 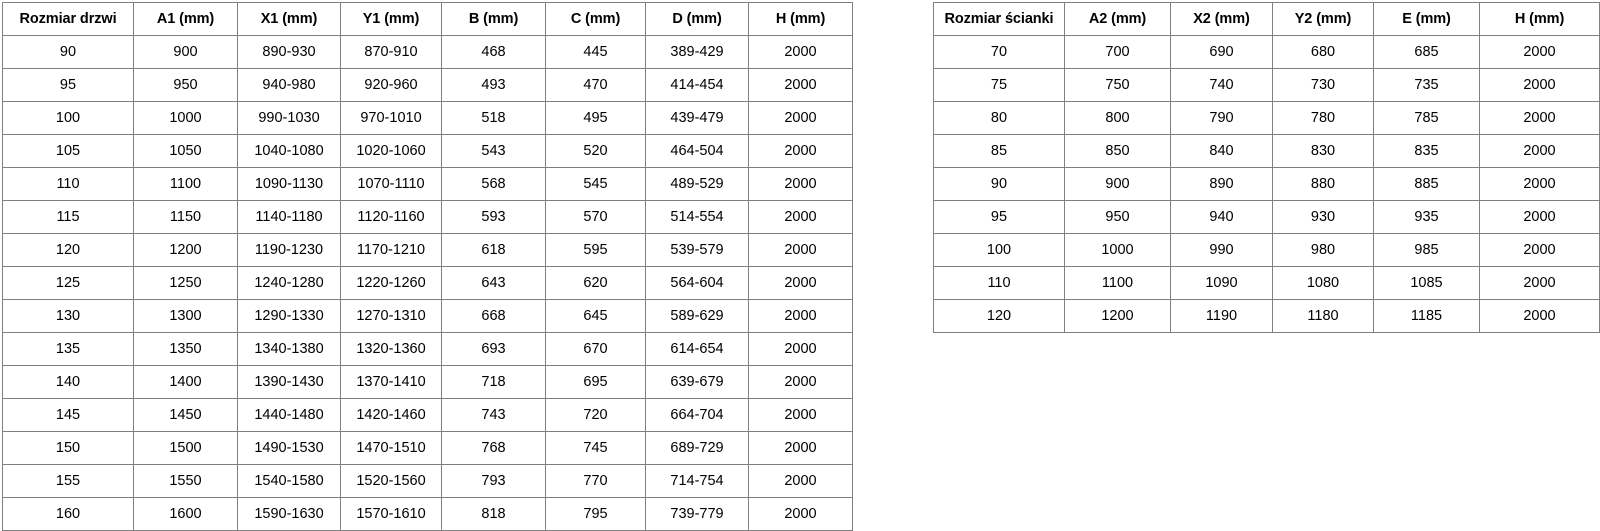 What do you see at coordinates (493, 415) in the screenshot?
I see `door-table-cell: 743` at bounding box center [493, 415].